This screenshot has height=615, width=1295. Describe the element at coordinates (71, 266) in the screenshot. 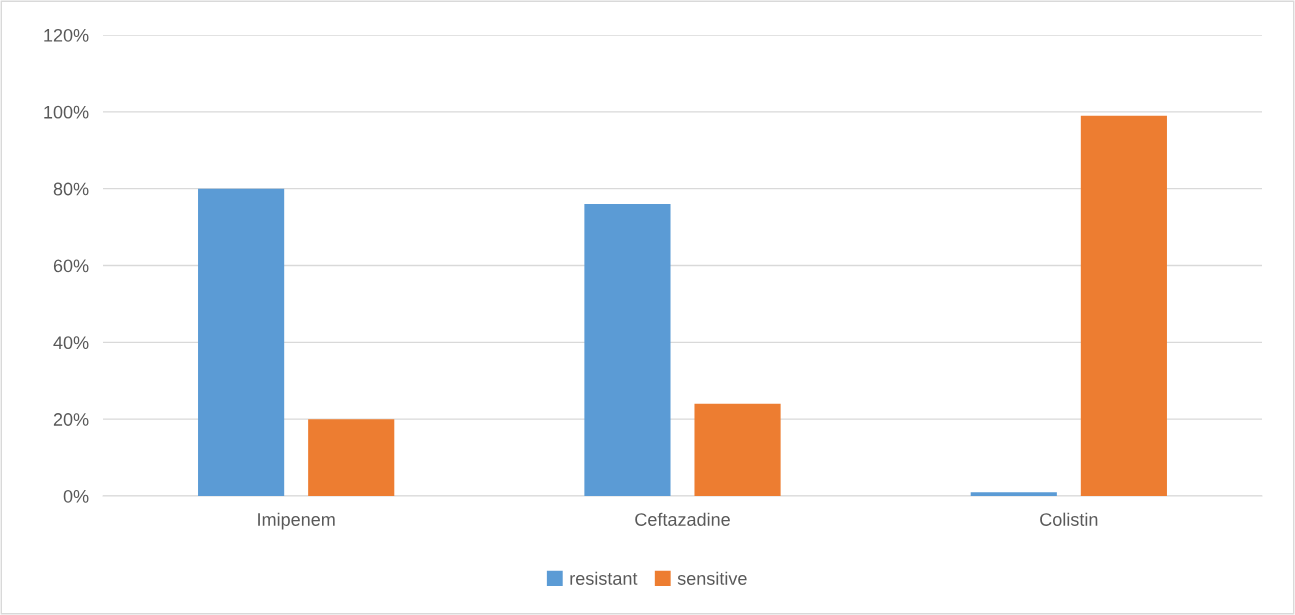

I see `y-tick-label: 60%` at that location.